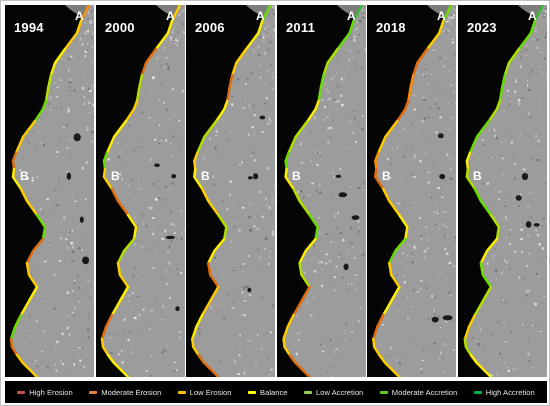  I want to click on legend-label: High Erosion, so click(51, 392).